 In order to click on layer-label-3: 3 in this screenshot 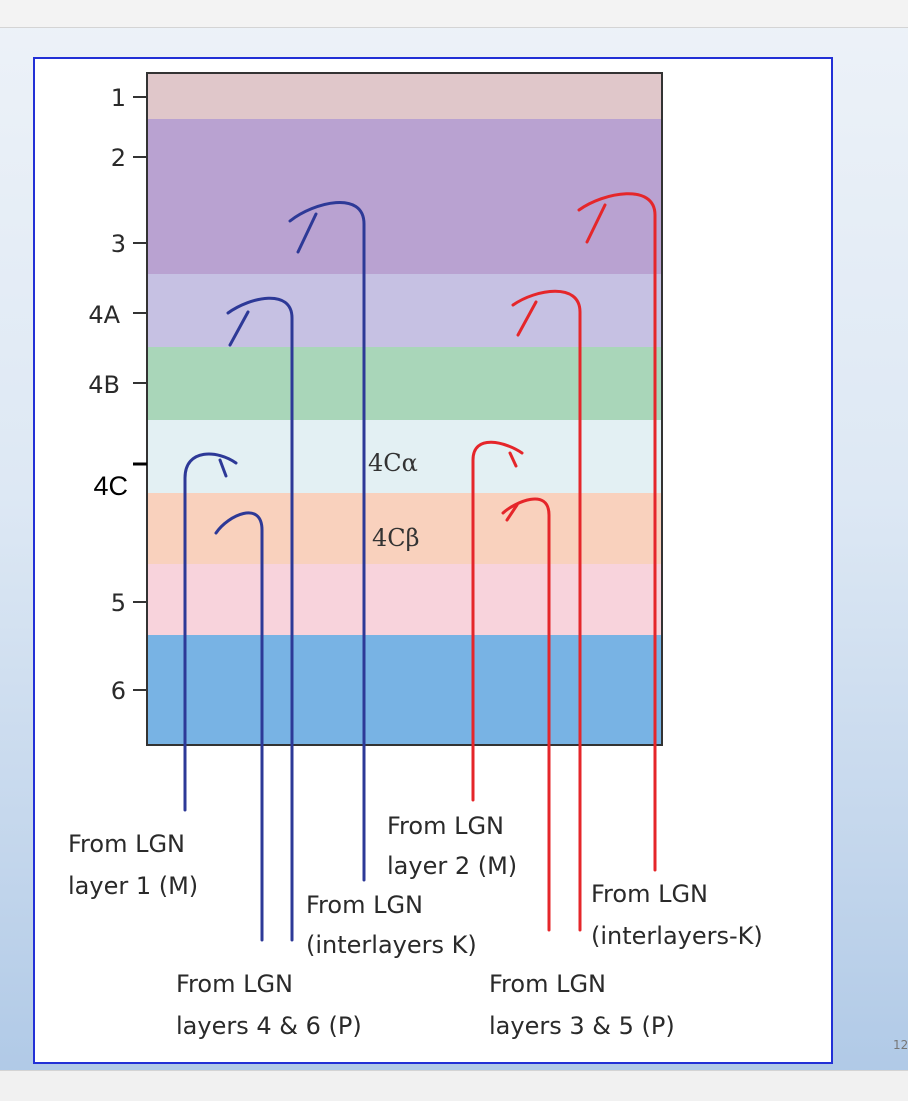, I will do `click(118, 244)`.